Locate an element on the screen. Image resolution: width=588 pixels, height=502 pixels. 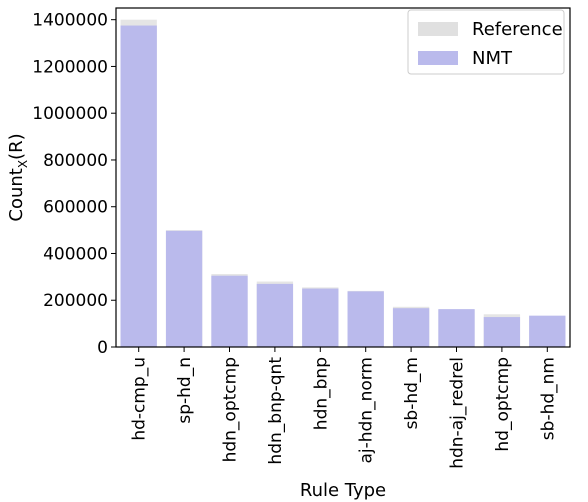
x-tick-label-3: hdn_bnp-qnt is located at coordinates (276, 411).